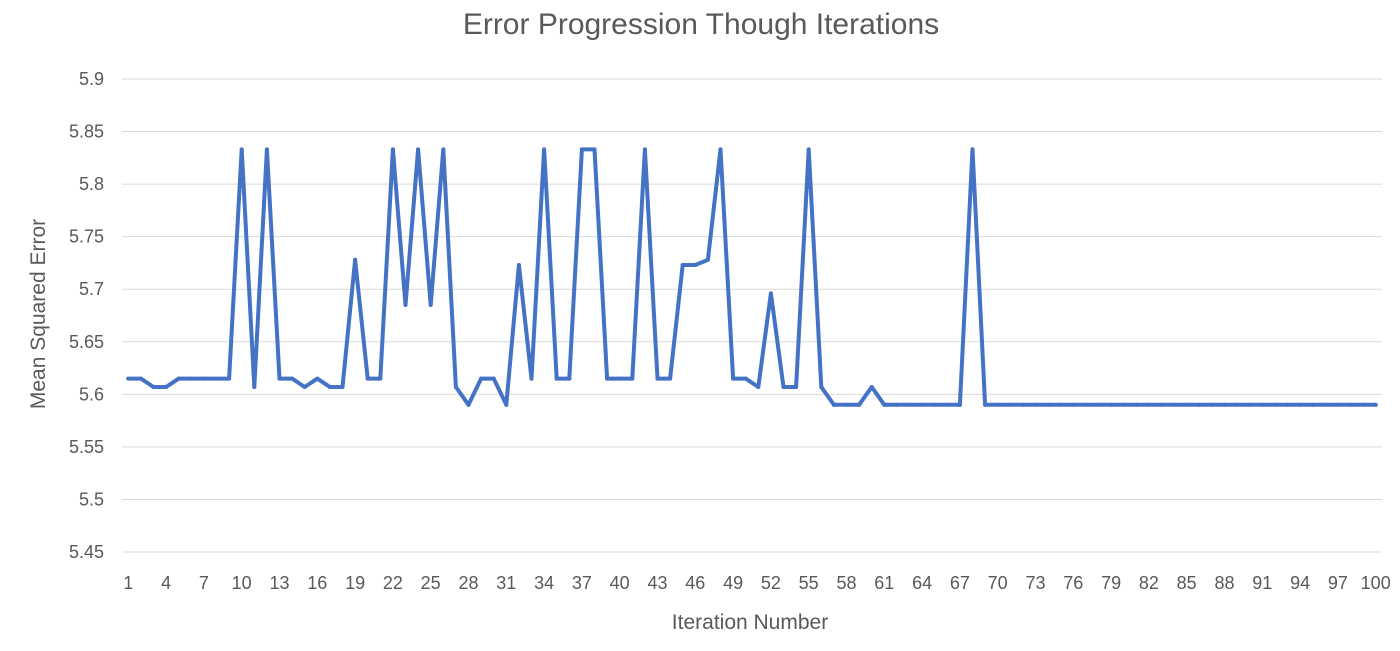 The height and width of the screenshot is (651, 1400). Describe the element at coordinates (771, 583) in the screenshot. I see `x-tick-label: 52` at that location.